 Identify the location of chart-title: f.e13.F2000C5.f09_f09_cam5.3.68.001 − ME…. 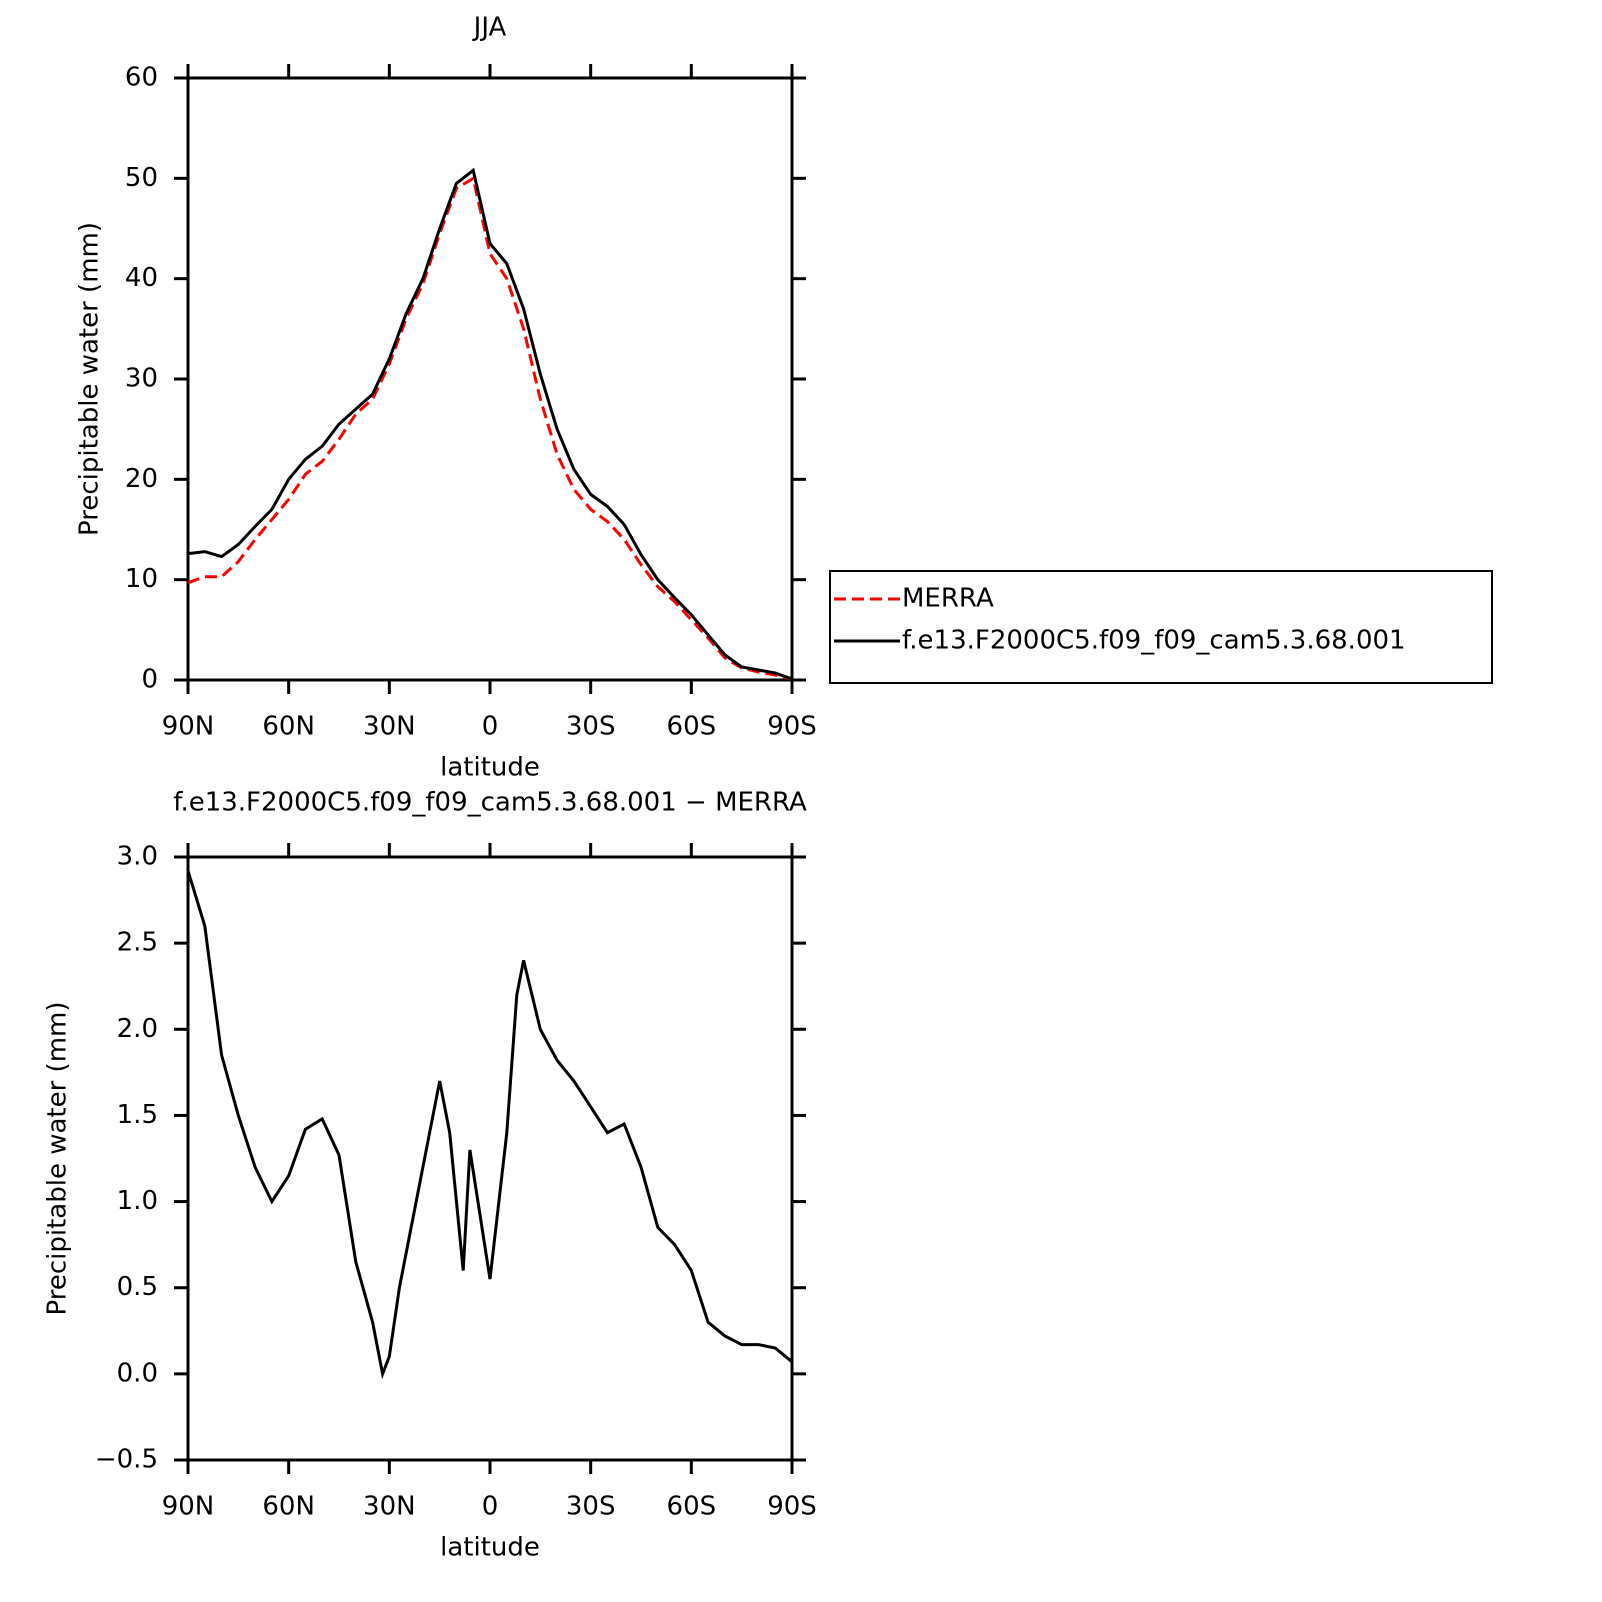
(490, 803).